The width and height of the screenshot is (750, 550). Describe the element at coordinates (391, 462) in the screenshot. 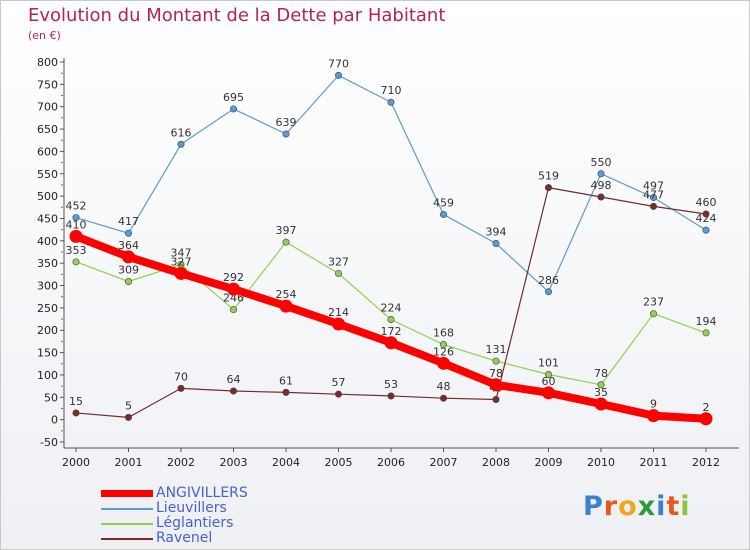

I see `x-tick-label: 2006` at that location.